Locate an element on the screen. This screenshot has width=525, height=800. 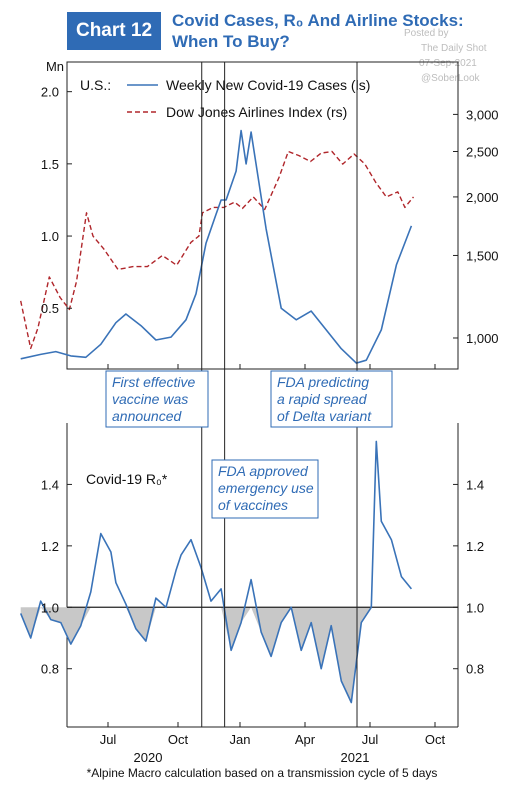
right-axis-tick-label: 1,500 is located at coordinates (482, 255).